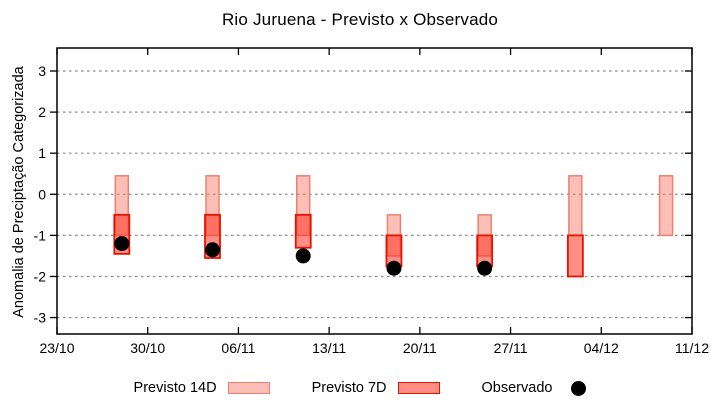 The image size is (720, 400). I want to click on legend-item-previsto-14d: Previsto 14D, so click(202, 388).